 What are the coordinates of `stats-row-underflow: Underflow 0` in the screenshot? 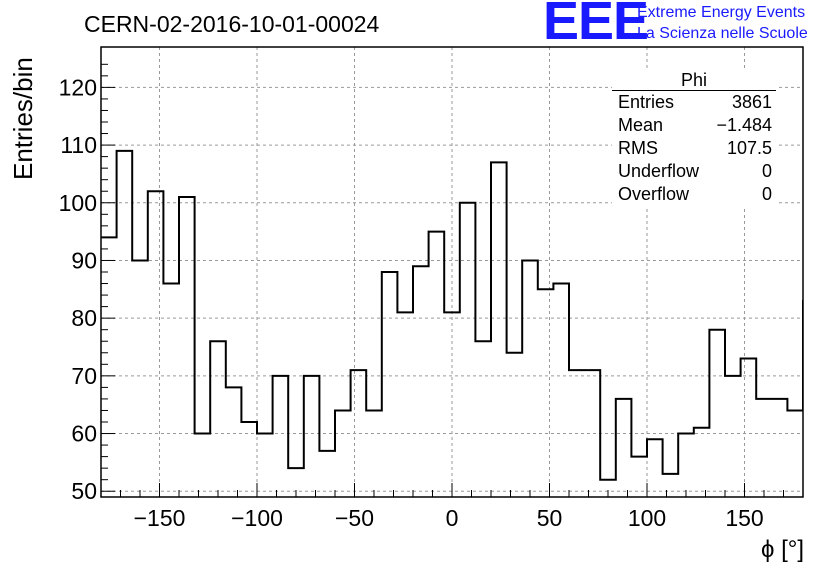 It's located at (694, 171).